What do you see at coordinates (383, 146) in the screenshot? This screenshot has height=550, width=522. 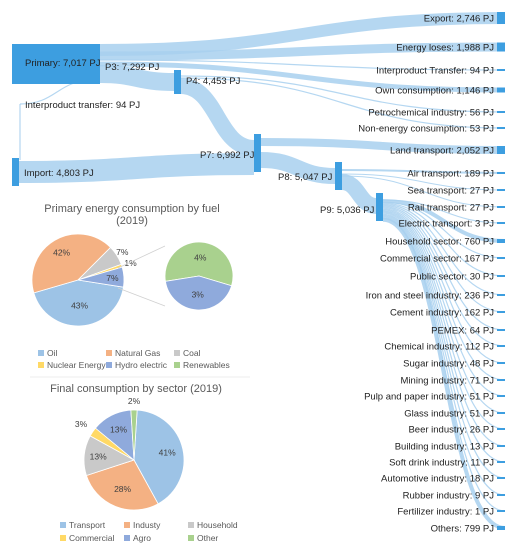 I see `flow-land-transport` at bounding box center [383, 146].